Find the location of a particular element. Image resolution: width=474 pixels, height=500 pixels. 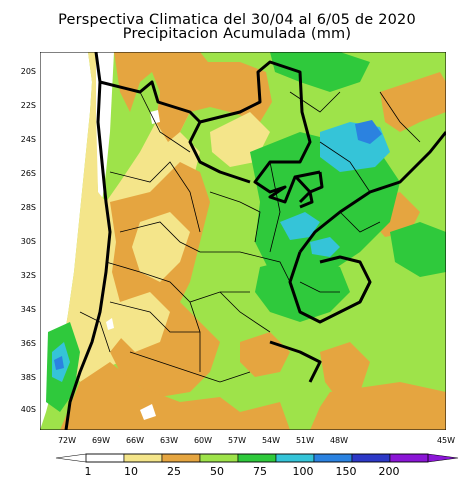

field-green-northwest-edge is located at coordinates (320, 72).